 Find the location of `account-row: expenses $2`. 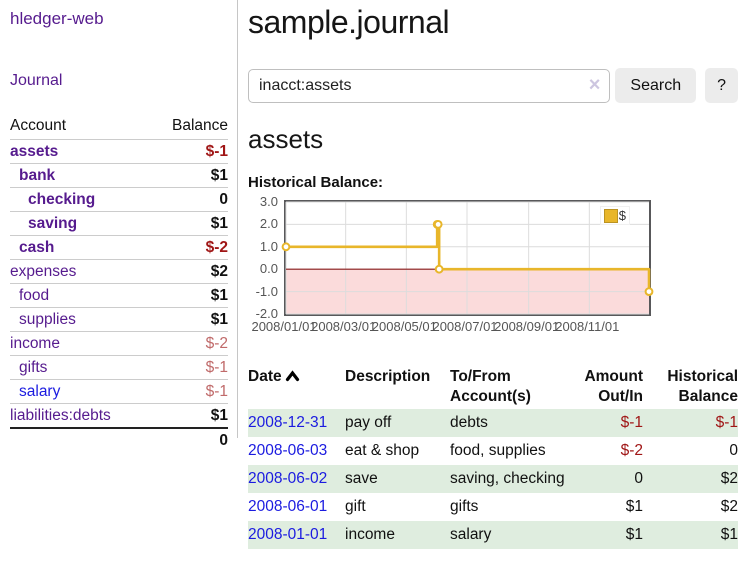

account-row: expenses $2 is located at coordinates (119, 271).